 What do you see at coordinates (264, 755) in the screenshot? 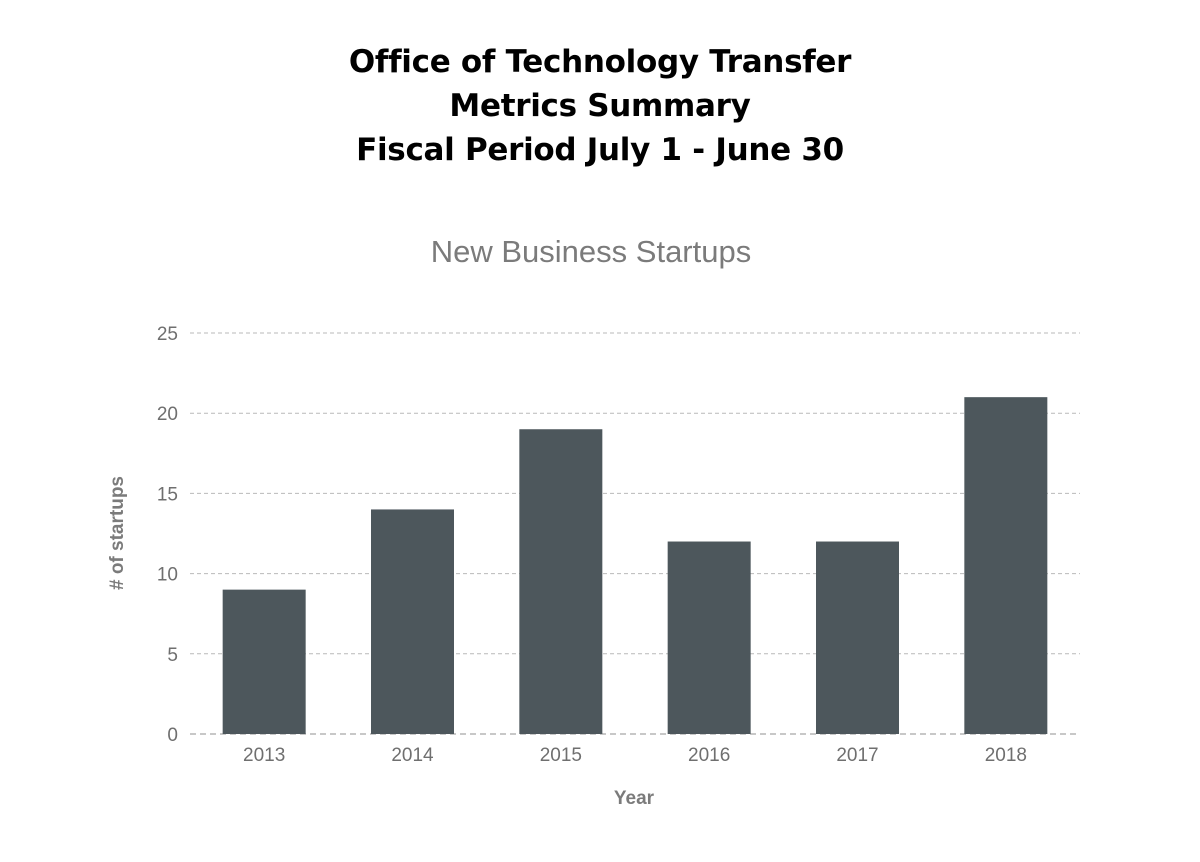
I see `x-tick-label: 2013` at bounding box center [264, 755].